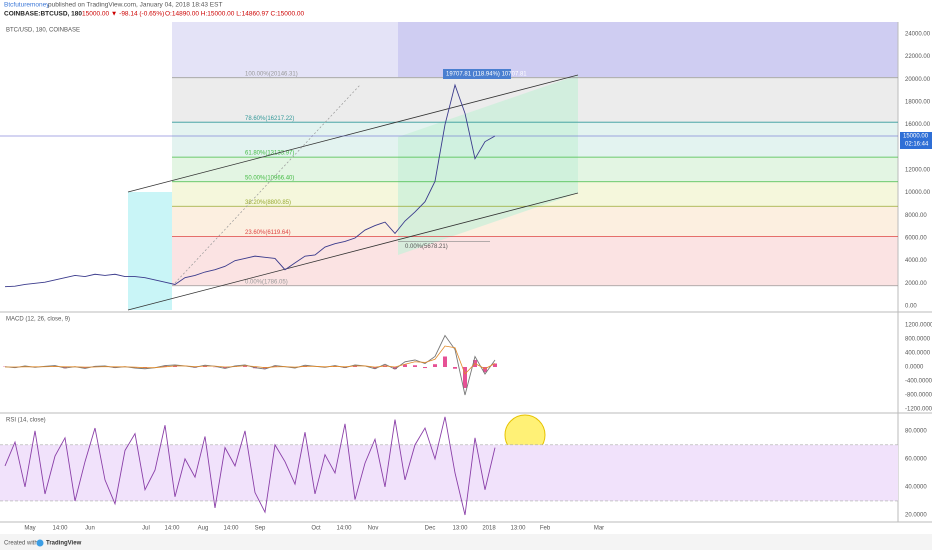  I want to click on footer-bar, so click(466, 542).